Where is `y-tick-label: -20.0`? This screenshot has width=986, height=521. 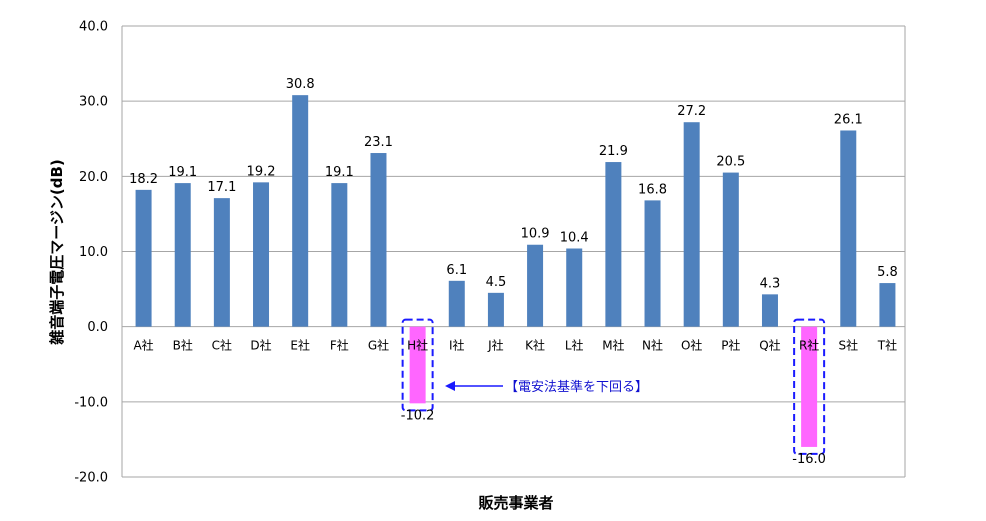 y-tick-label: -20.0 is located at coordinates (91, 478).